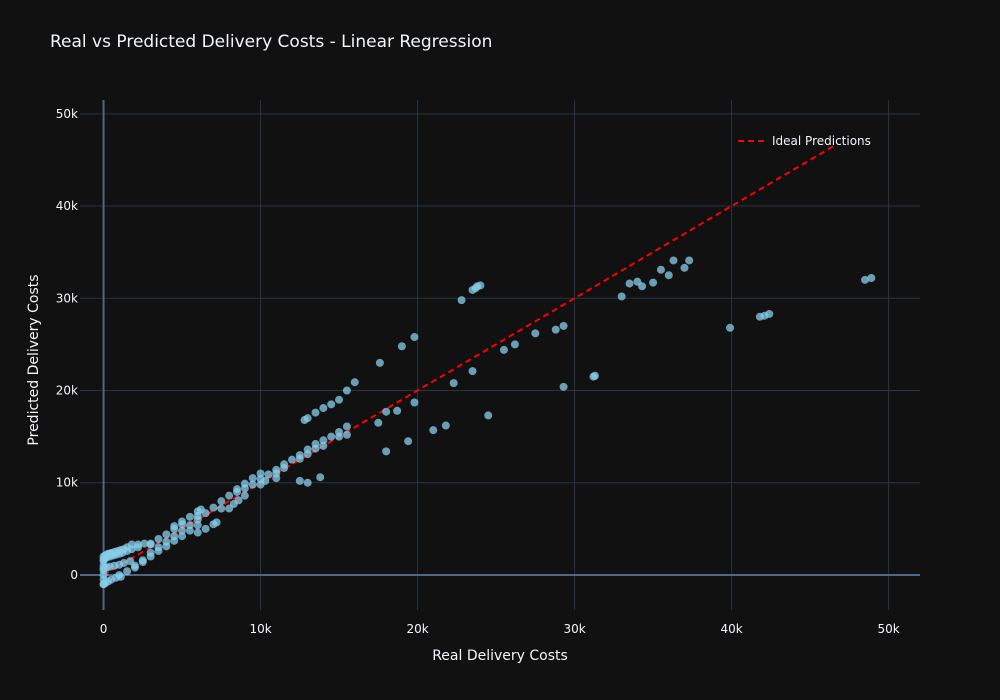 The width and height of the screenshot is (1000, 700). What do you see at coordinates (417, 629) in the screenshot?
I see `x-tick-label: 20k` at bounding box center [417, 629].